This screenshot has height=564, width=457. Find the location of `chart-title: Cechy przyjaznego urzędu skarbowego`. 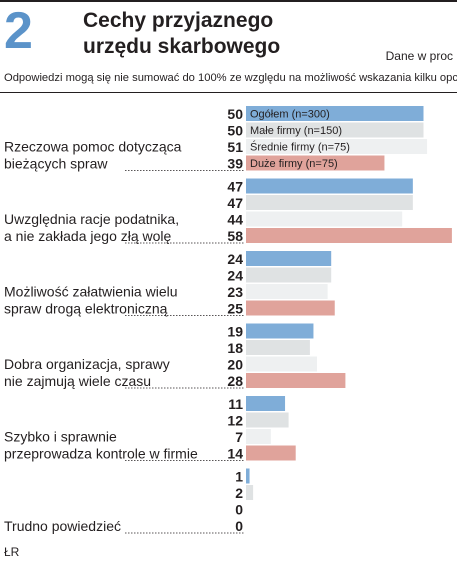

chart-title: Cechy przyjaznego urzędu skarbowego is located at coordinates (181, 34).